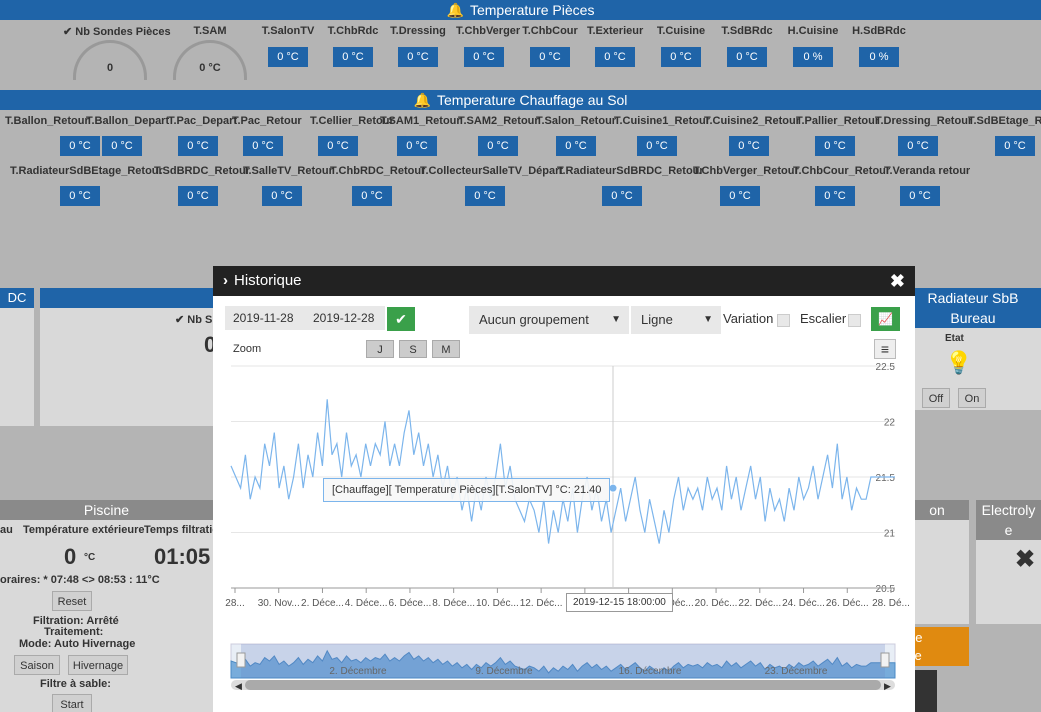 The height and width of the screenshot is (712, 1041). What do you see at coordinates (959, 362) in the screenshot?
I see `bulb-icon: 💡` at bounding box center [959, 362].